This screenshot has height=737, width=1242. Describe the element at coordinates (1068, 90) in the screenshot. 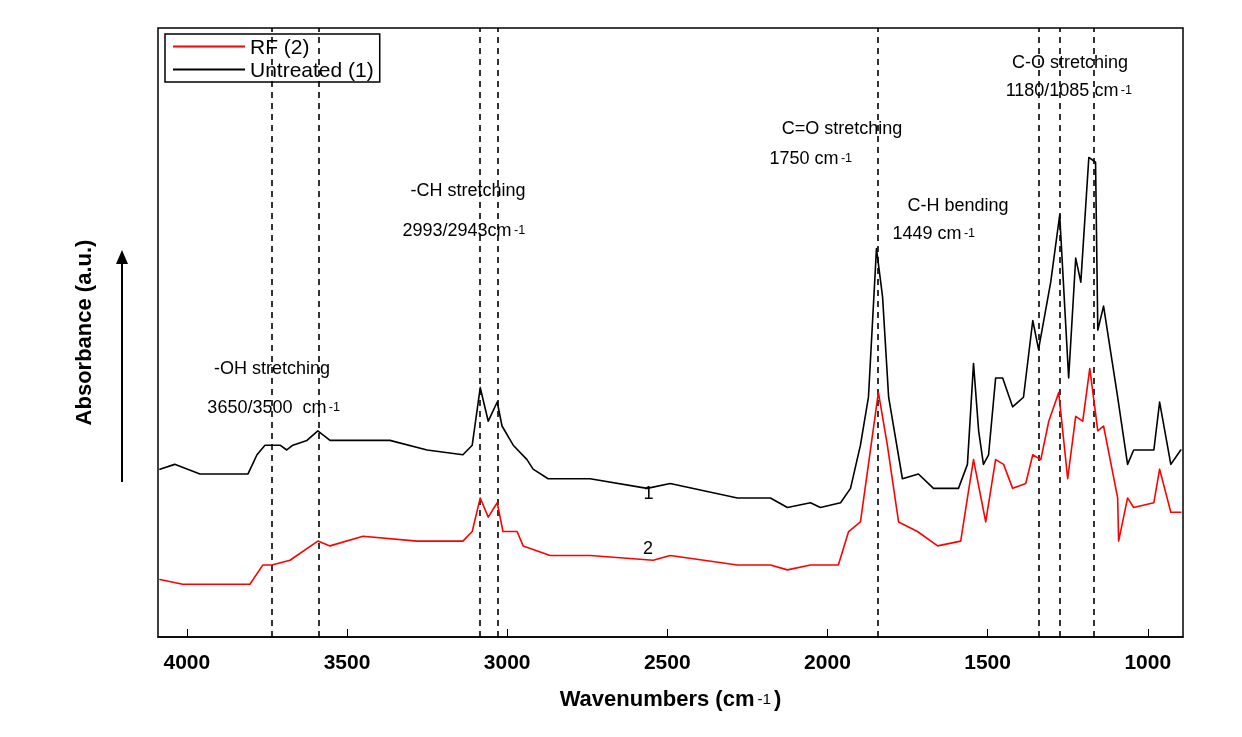

I see `text: 1180/1085 cm-1` at that location.